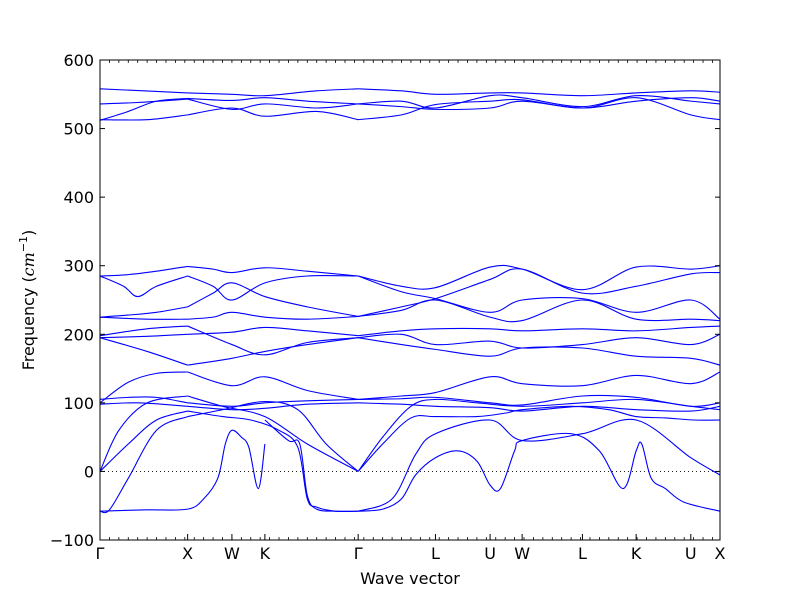 This screenshot has height=600, width=800. What do you see at coordinates (27, 300) in the screenshot?
I see `y-axis-label: Frequency (cm−1)` at bounding box center [27, 300].